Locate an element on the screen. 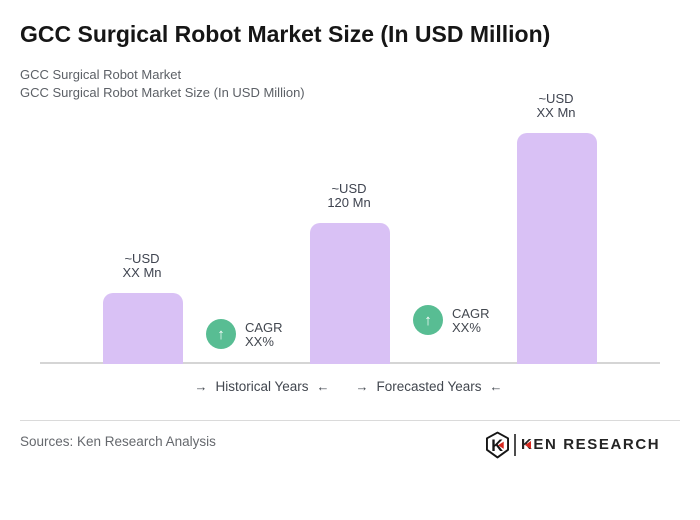  cagr-text-2: CAGR XX% is located at coordinates (471, 321).